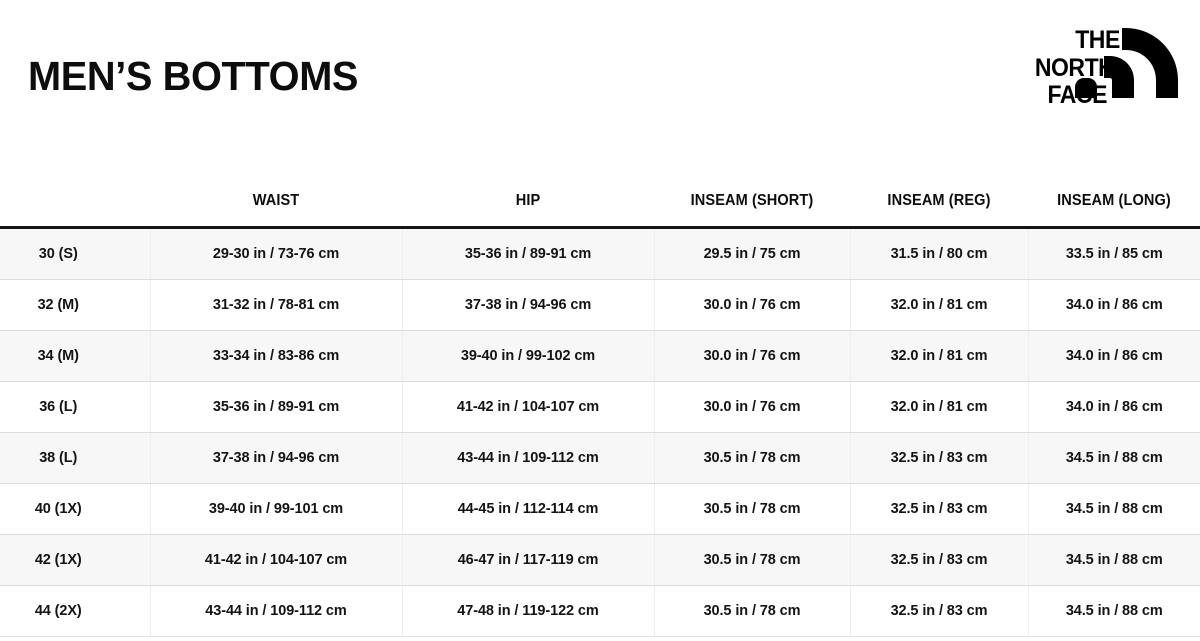 This screenshot has height=641, width=1200. I want to click on logo-line-1: THE, so click(1097, 40).